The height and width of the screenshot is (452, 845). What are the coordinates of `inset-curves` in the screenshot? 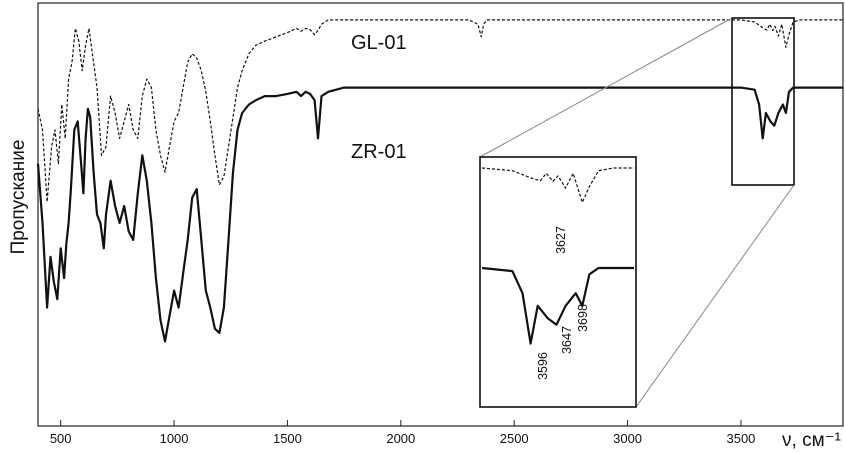 It's located at (557, 256).